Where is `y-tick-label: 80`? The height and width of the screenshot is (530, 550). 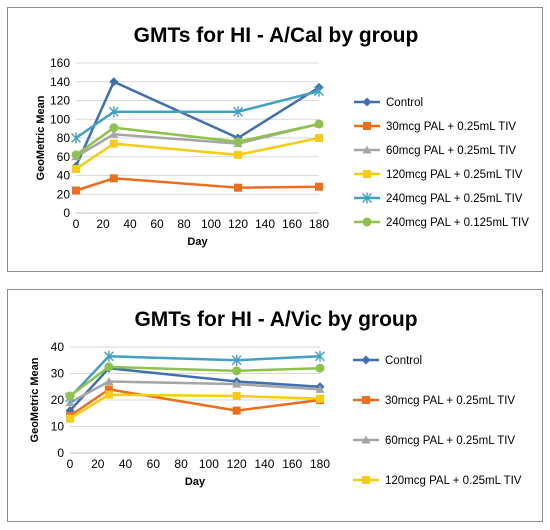 y-tick-label: 80 is located at coordinates (64, 138).